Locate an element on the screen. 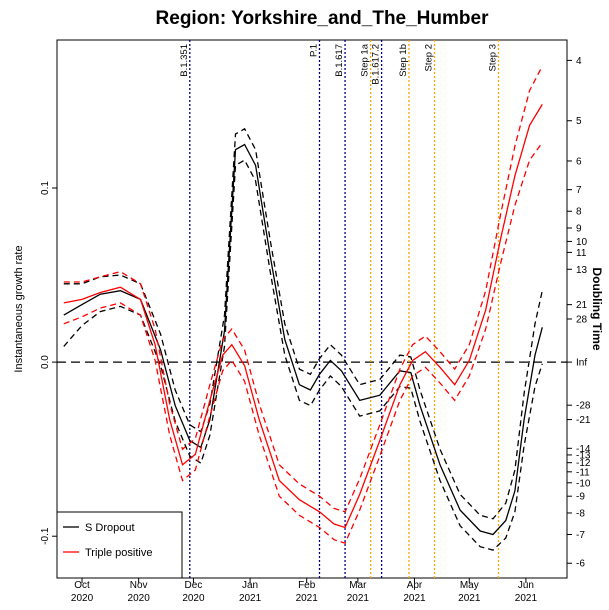 This screenshot has height=610, width=609. event-label: Step 1b is located at coordinates (403, 60).